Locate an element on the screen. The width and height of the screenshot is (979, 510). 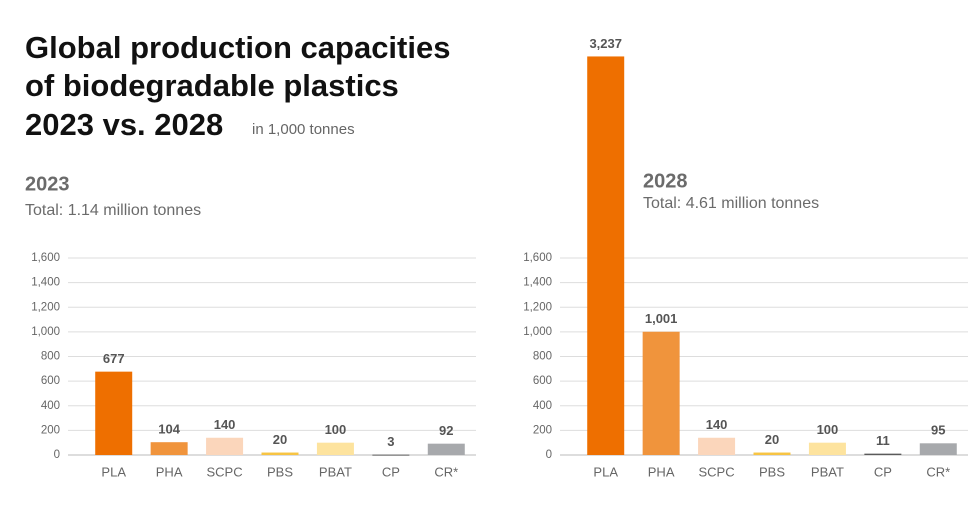
value-label: 677 is located at coordinates (114, 358).